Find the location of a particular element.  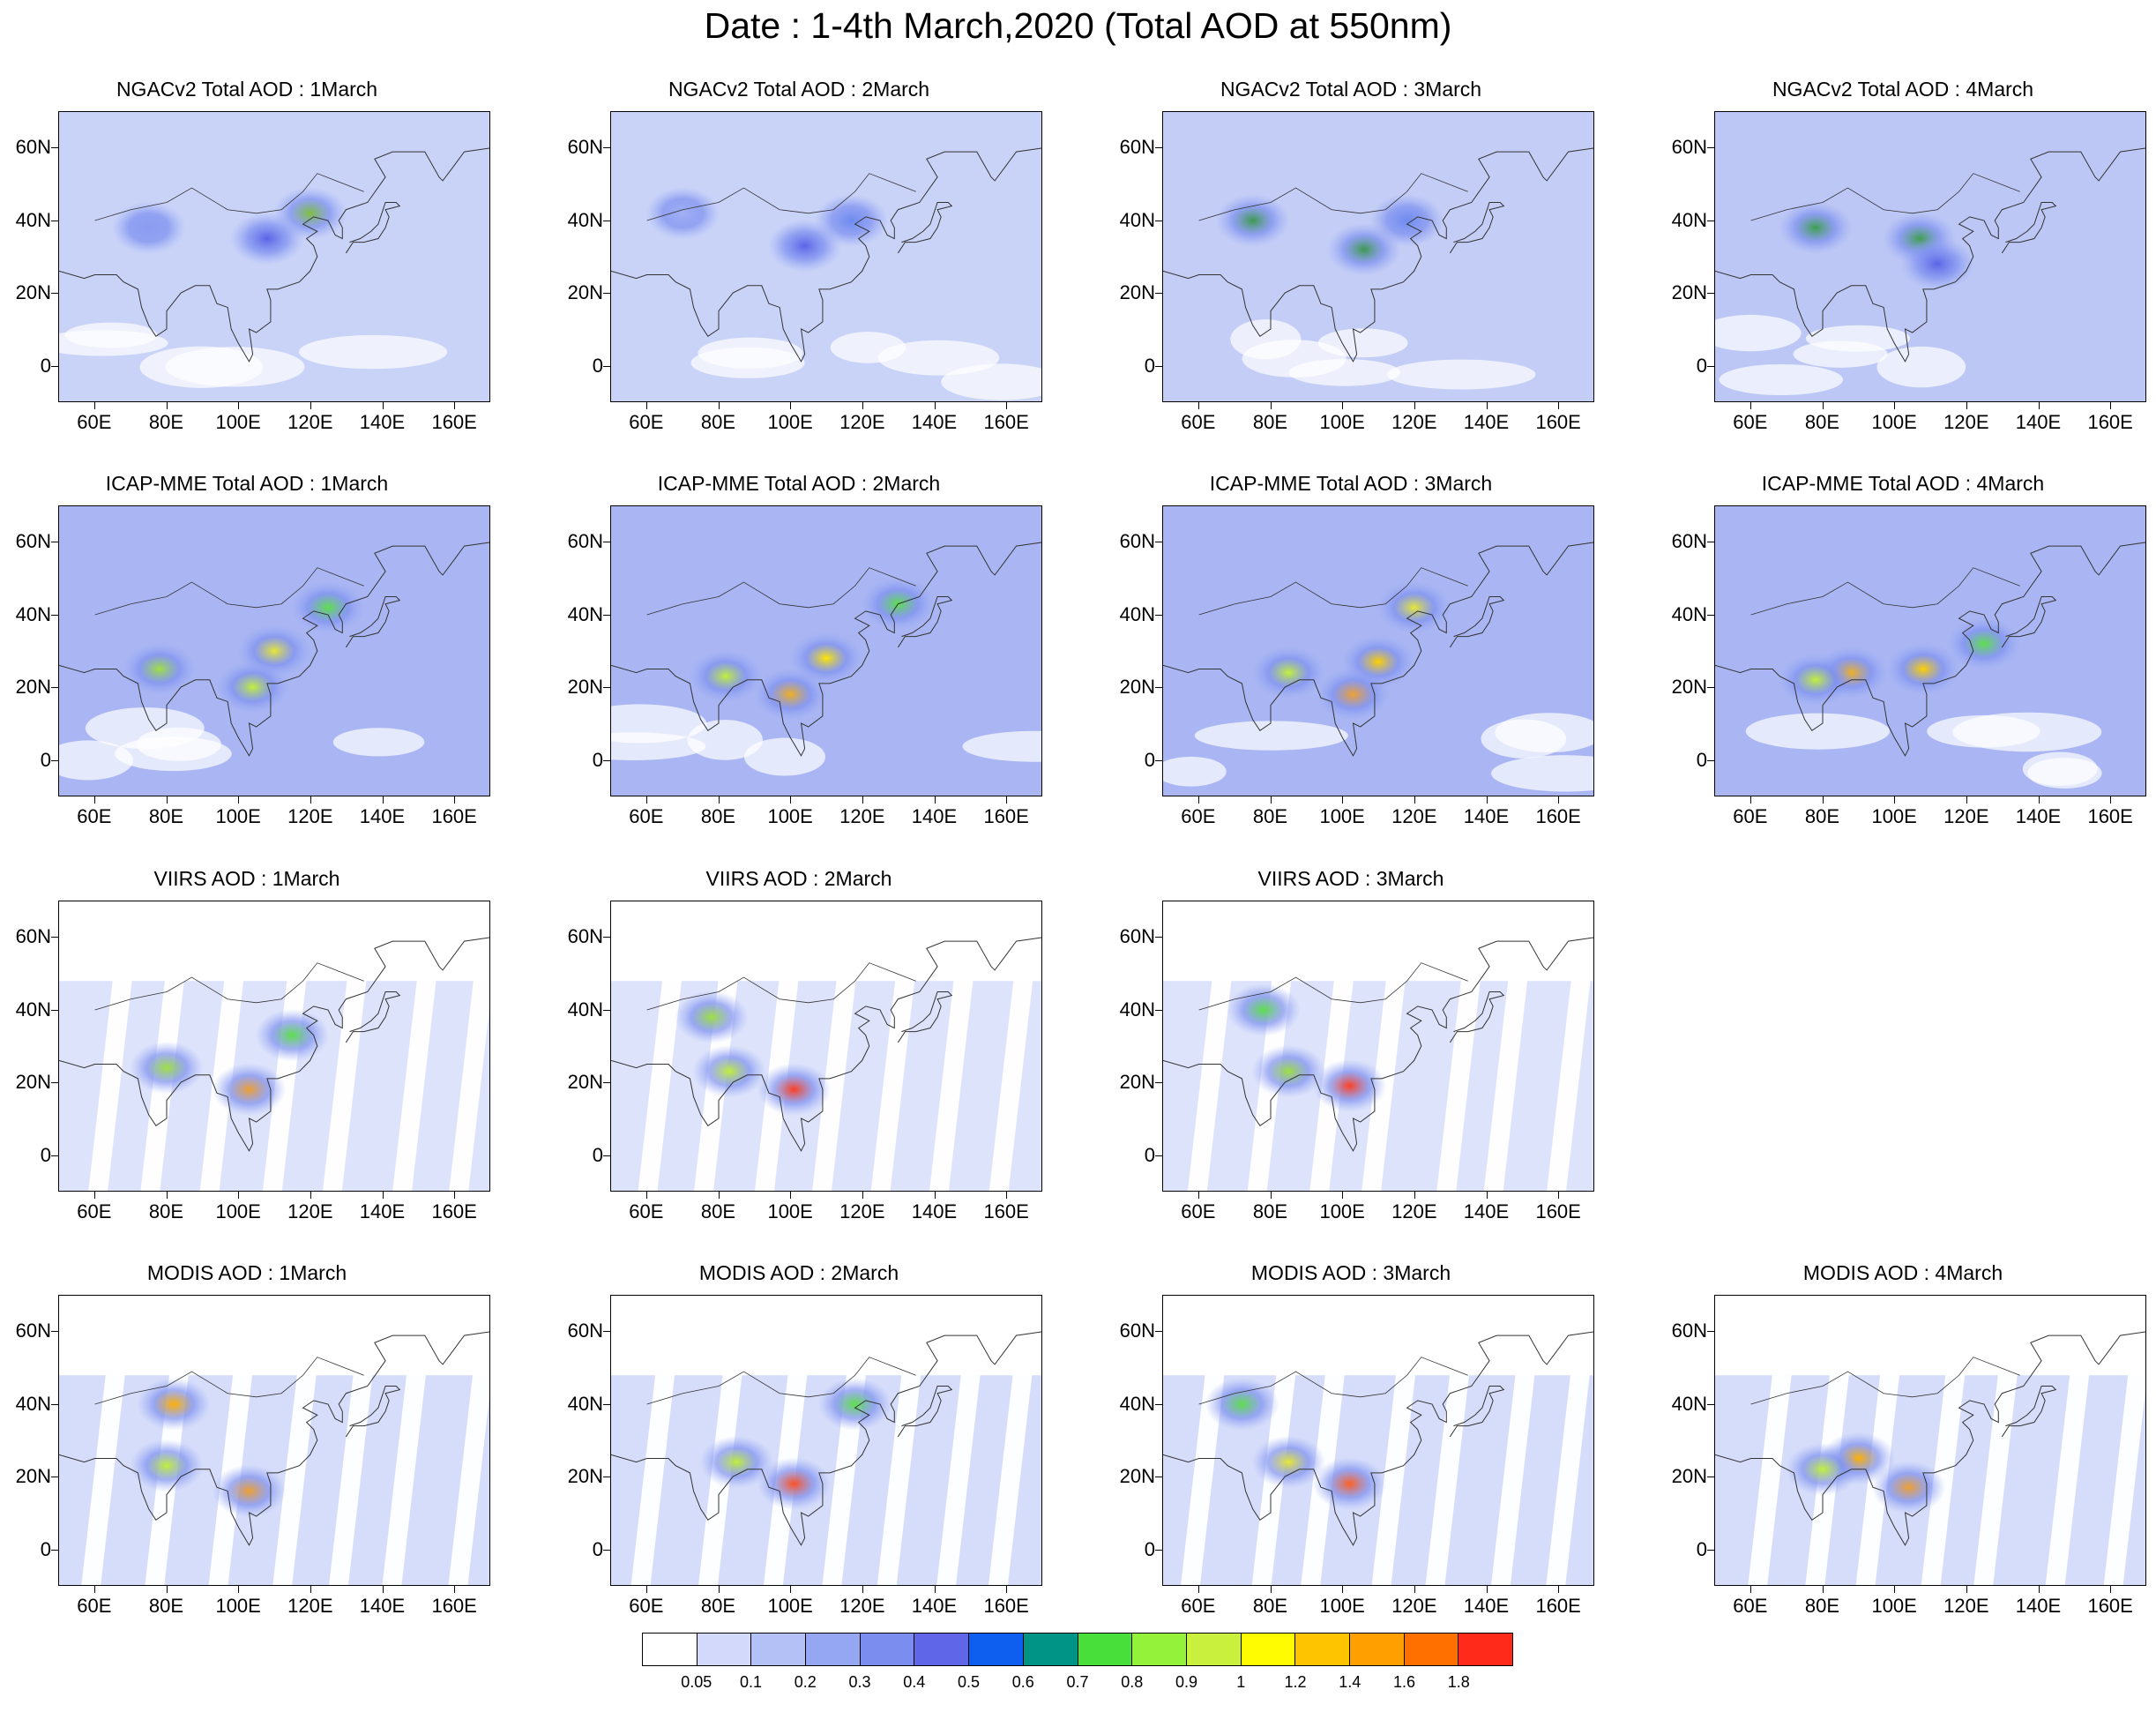

colorbar-tick-label: 1 is located at coordinates (1241, 1682).